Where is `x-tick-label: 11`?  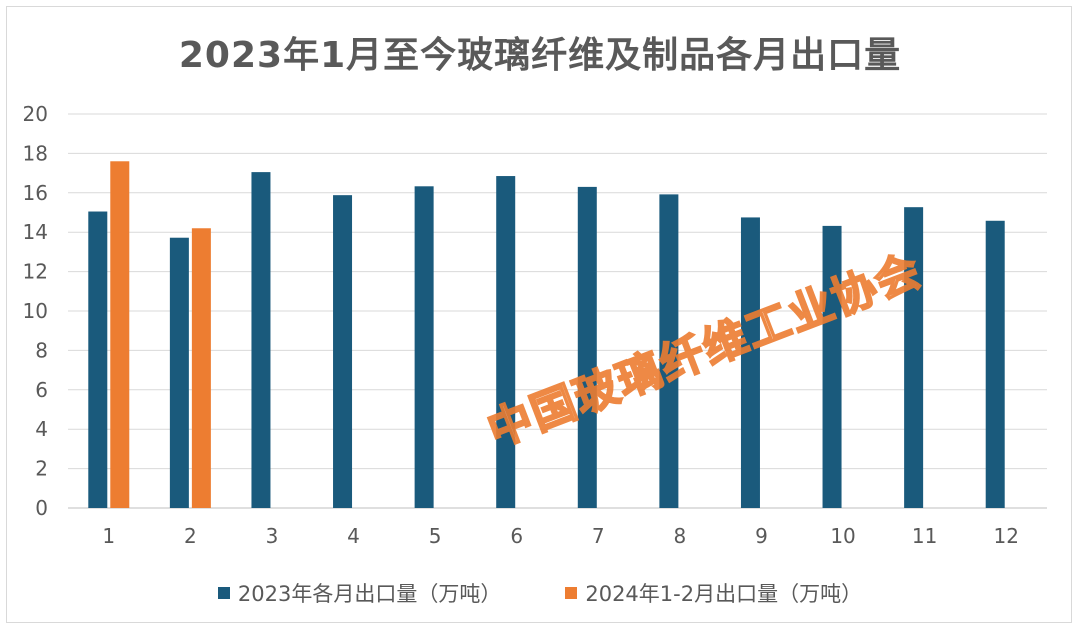
x-tick-label: 11 is located at coordinates (924, 536).